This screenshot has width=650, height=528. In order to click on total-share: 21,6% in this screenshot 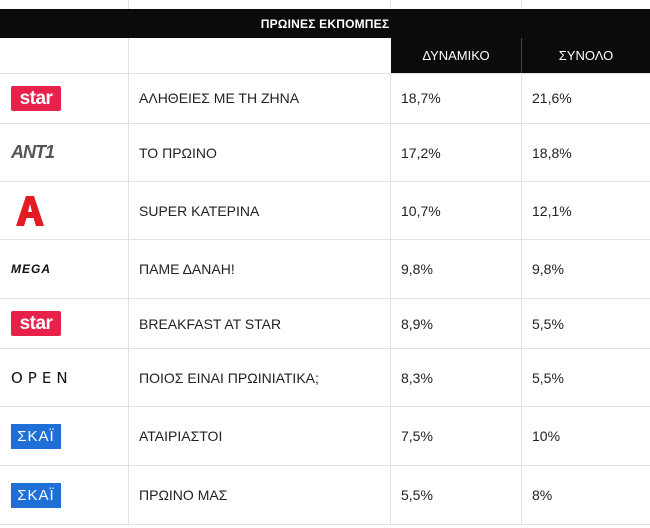, I will do `click(552, 98)`.